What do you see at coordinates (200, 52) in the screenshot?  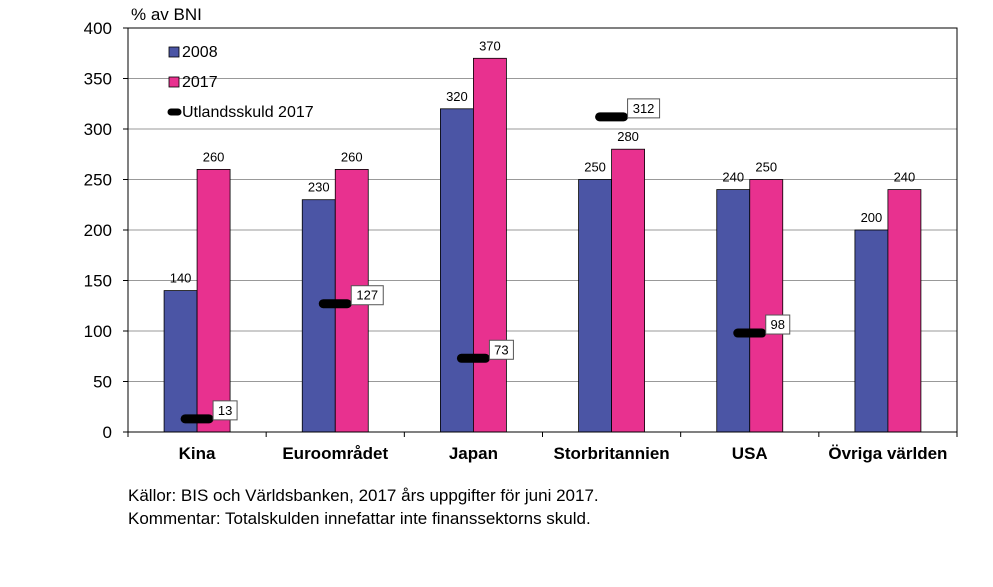 I see `legend-label: 2008` at bounding box center [200, 52].